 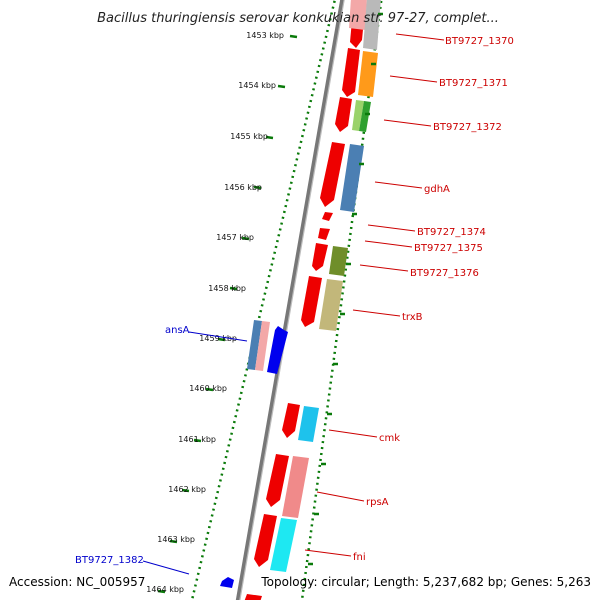 I want to click on cog-block-cyan-cmk, so click(x=308, y=424).